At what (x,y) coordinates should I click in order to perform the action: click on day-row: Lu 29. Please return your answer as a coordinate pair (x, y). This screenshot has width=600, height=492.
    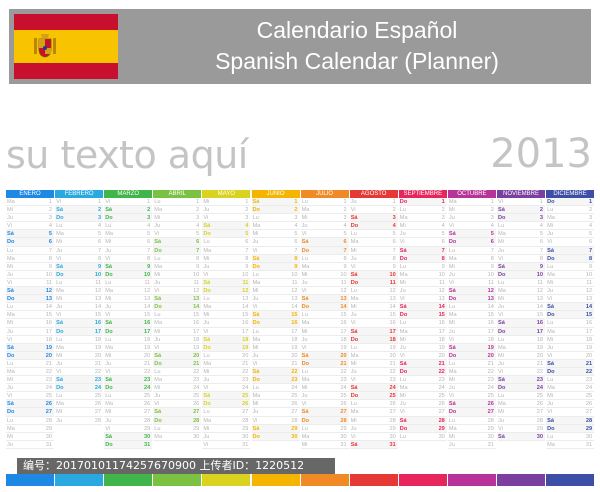
    Looking at the image, I should click on (324, 429).